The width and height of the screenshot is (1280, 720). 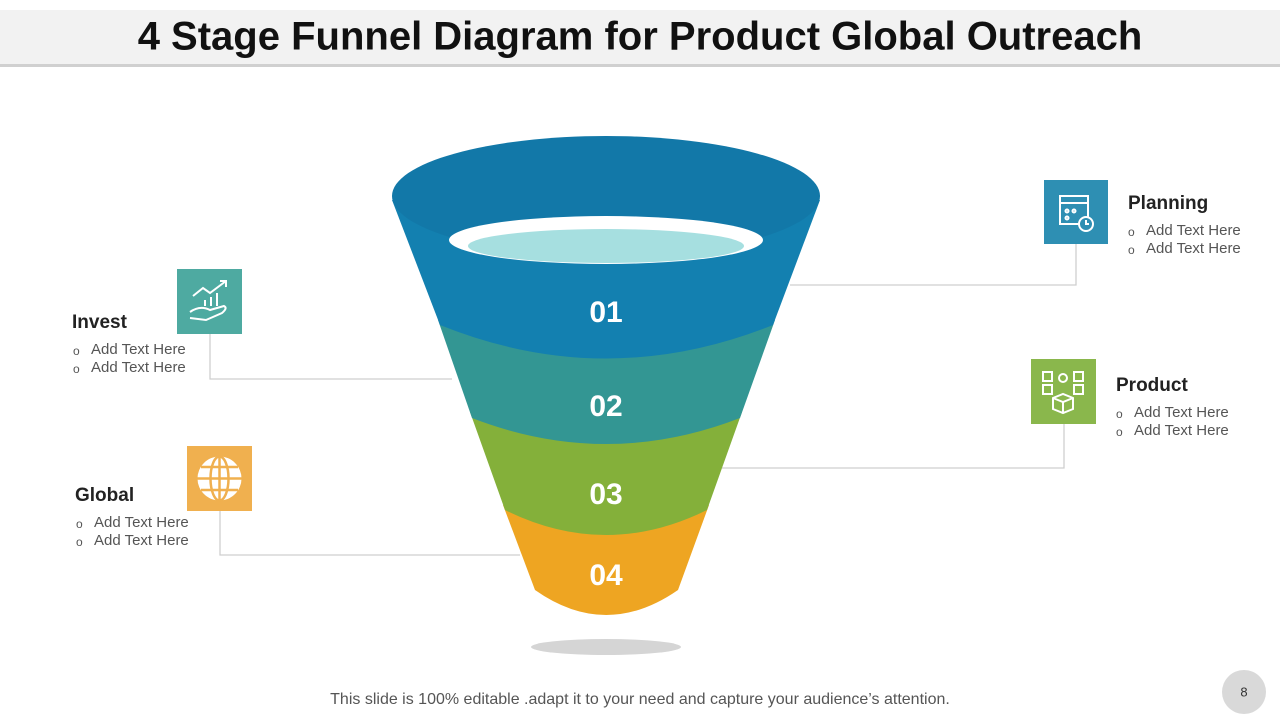 What do you see at coordinates (1076, 213) in the screenshot?
I see `calendar-icon` at bounding box center [1076, 213].